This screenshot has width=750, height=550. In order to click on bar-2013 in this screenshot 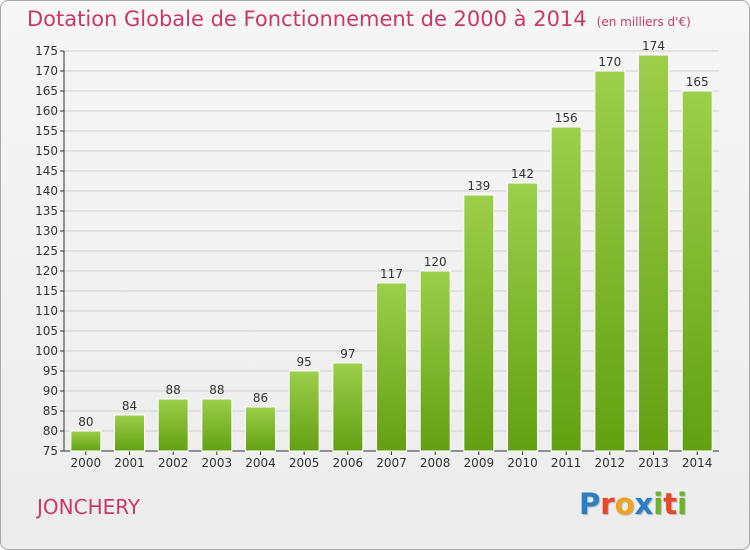, I will do `click(653, 253)`.